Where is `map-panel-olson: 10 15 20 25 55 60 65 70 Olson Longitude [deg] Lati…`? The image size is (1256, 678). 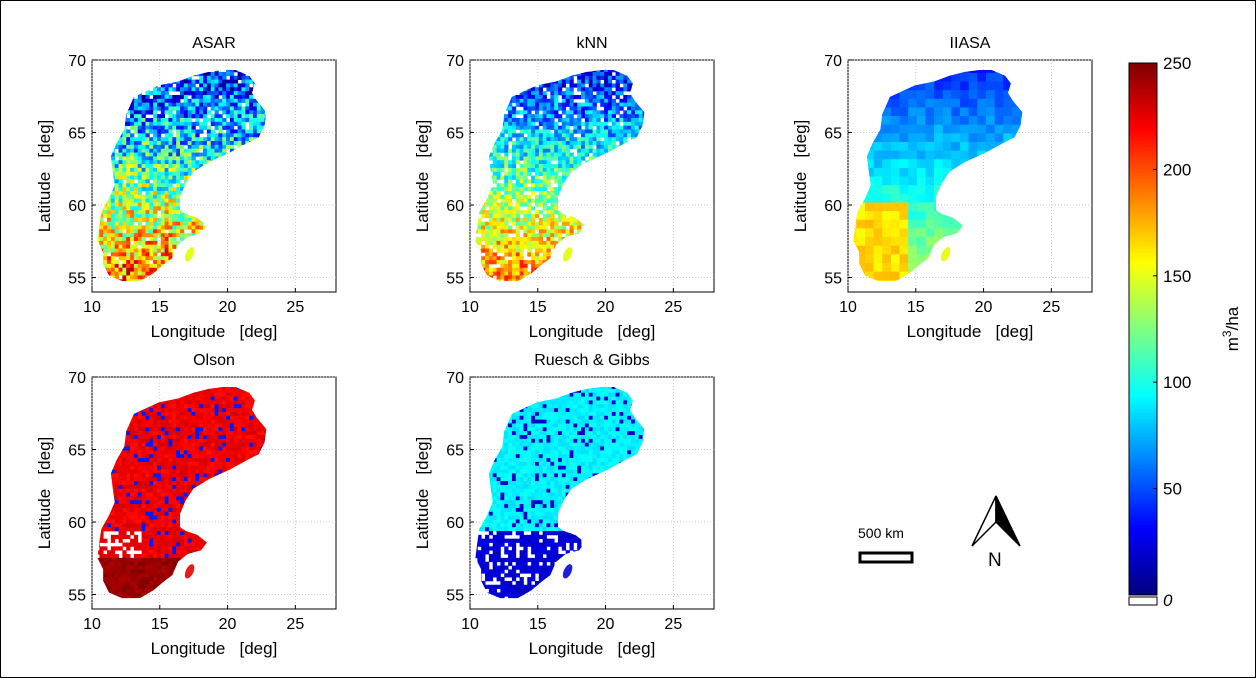
map-panel-olson: 10 15 20 25 55 60 65 70 Olson Longitude [deg] Lati… is located at coordinates (186, 505).